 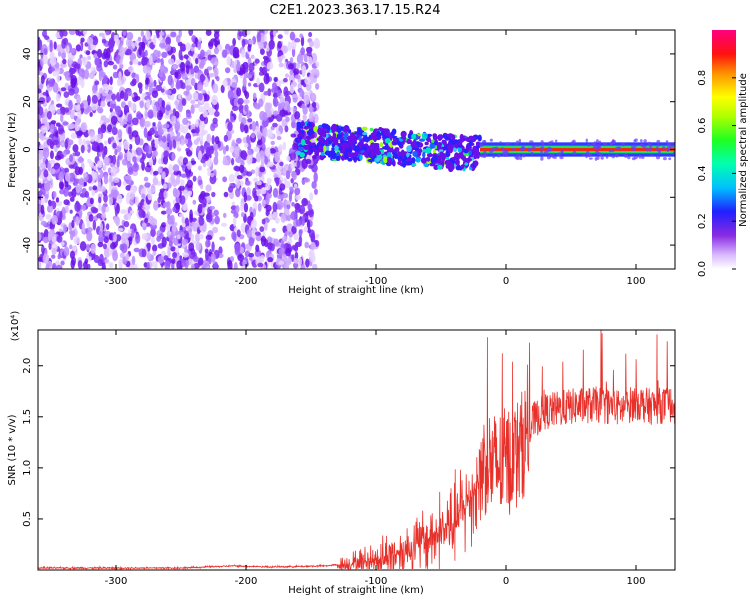 I want to click on snr-x-tick-label: 100, so click(x=635, y=581).